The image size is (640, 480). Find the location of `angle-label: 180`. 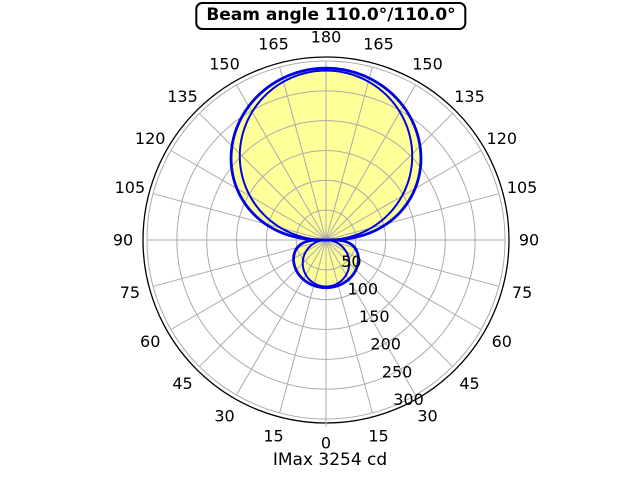

angle-label: 180 is located at coordinates (326, 37).